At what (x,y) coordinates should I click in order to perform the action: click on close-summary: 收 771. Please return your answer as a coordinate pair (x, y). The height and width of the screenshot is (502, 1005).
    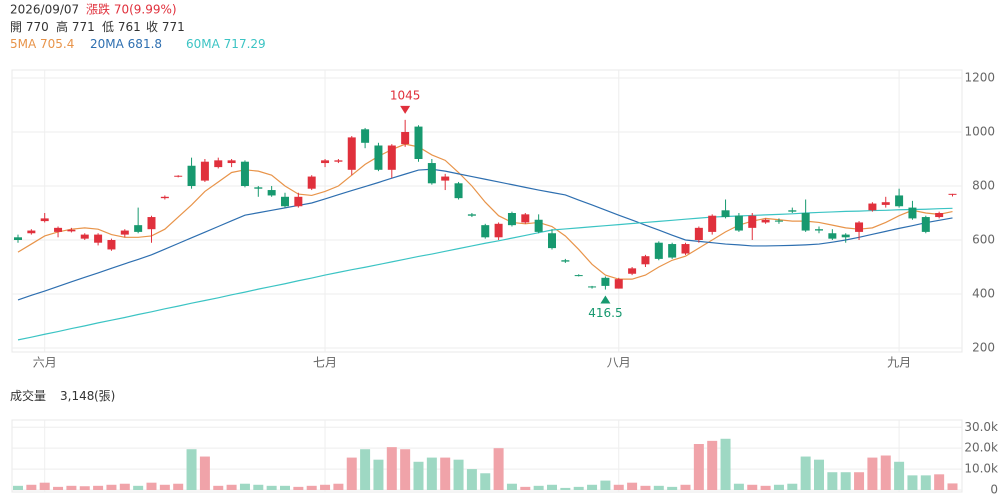
    Looking at the image, I should click on (165, 27).